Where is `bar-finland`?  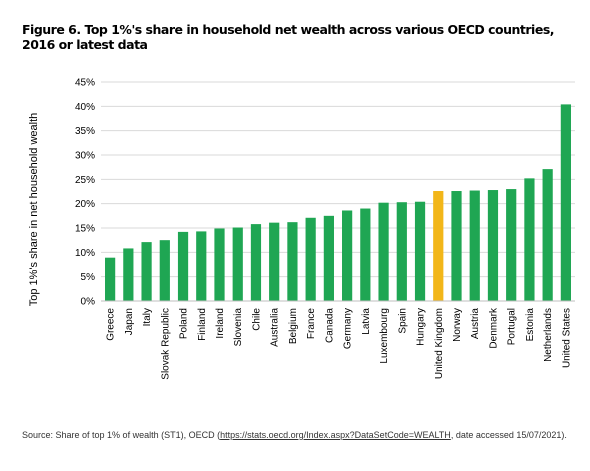
bar-finland is located at coordinates (201, 266).